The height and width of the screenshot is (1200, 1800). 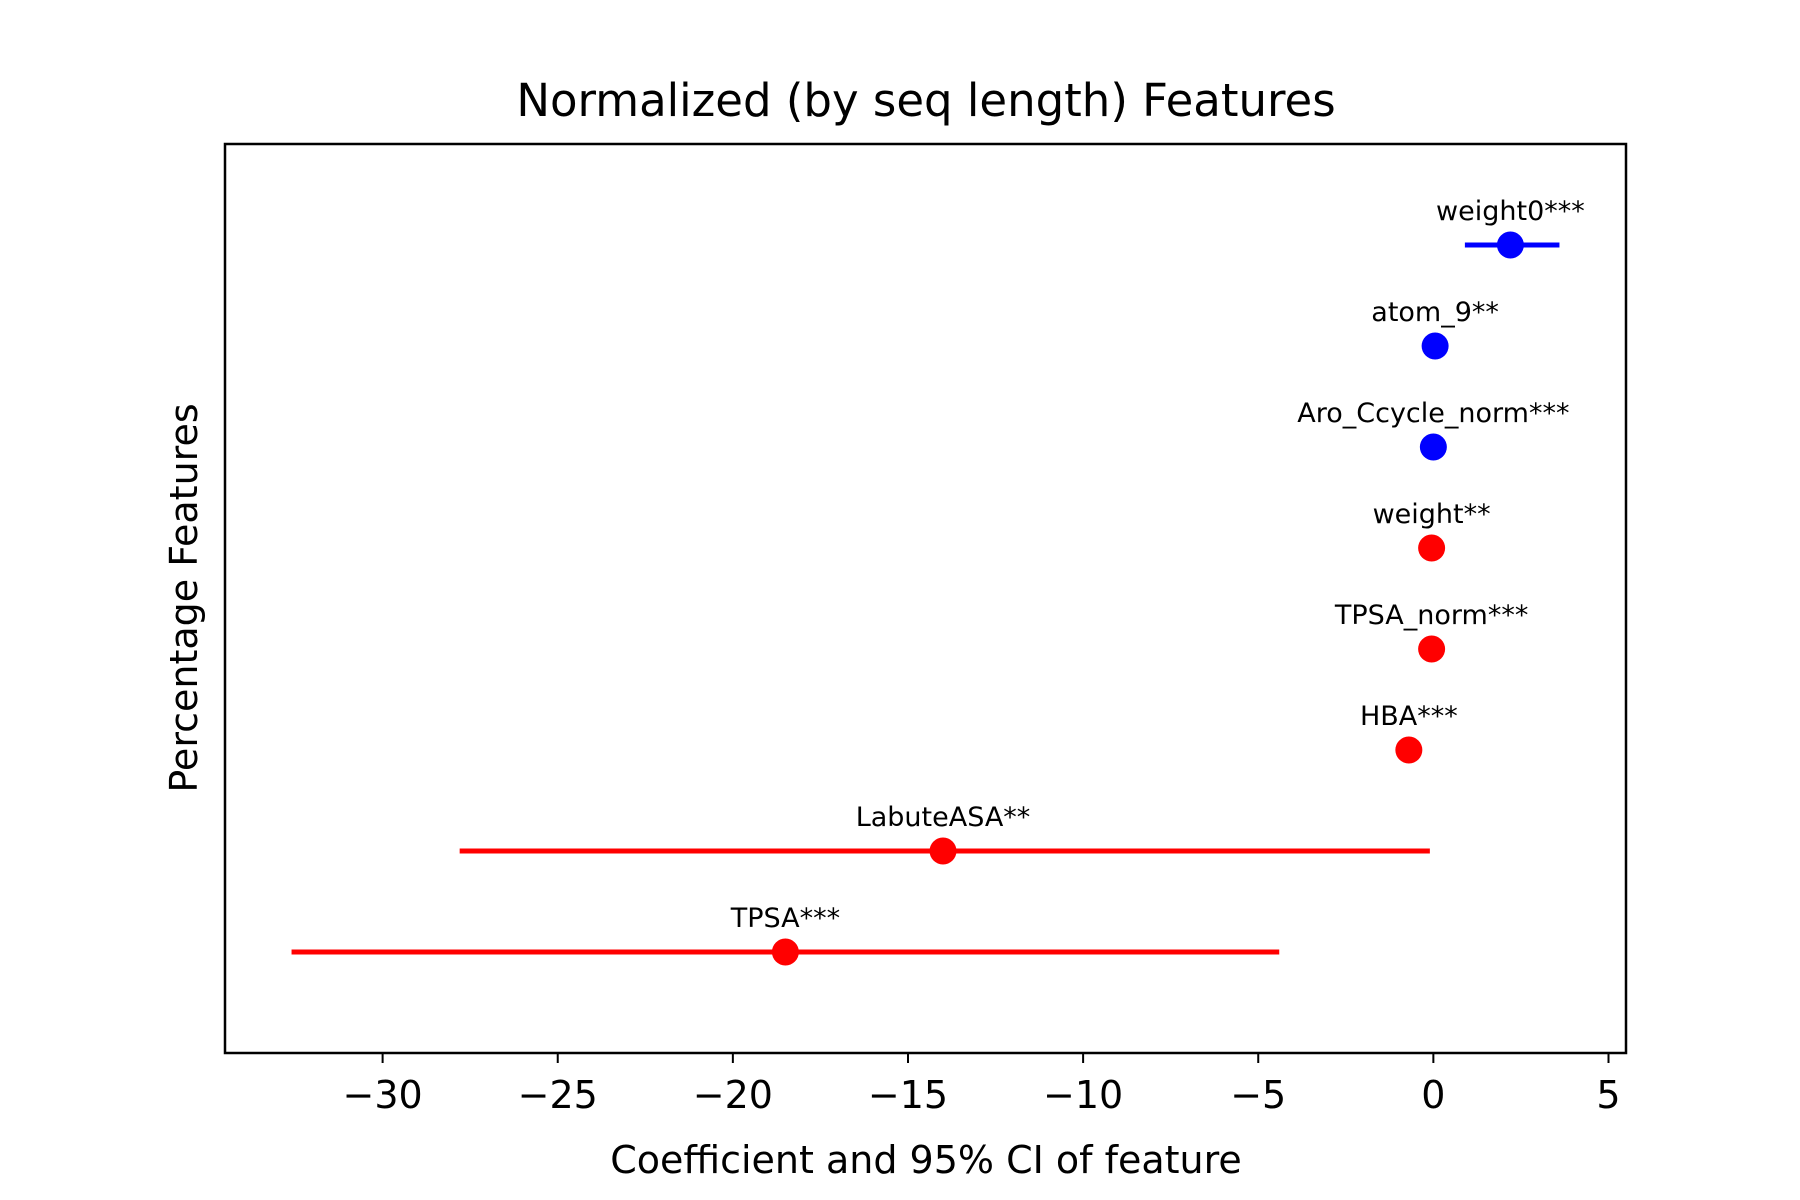 I want to click on x-tick-label: −10, so click(x=1083, y=1095).